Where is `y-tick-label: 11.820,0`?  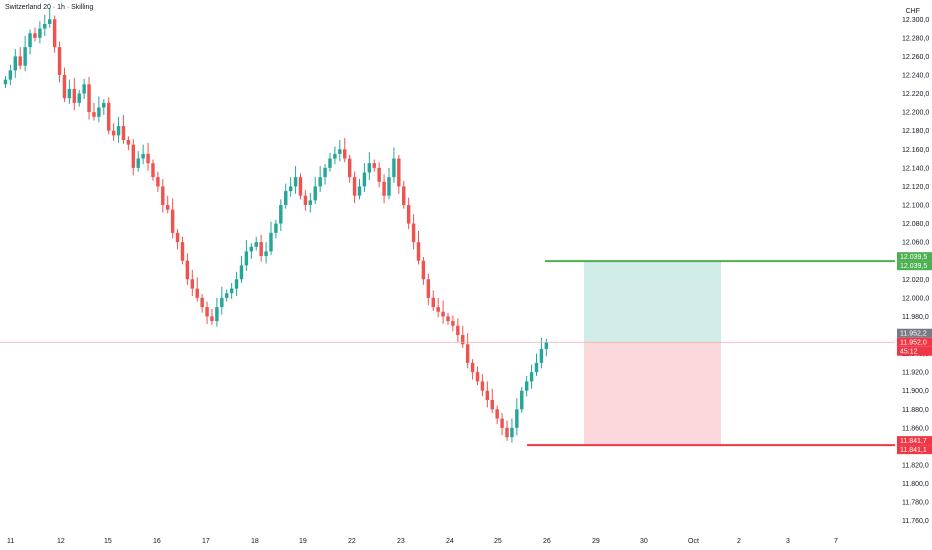
y-tick-label: 11.820,0 is located at coordinates (915, 466).